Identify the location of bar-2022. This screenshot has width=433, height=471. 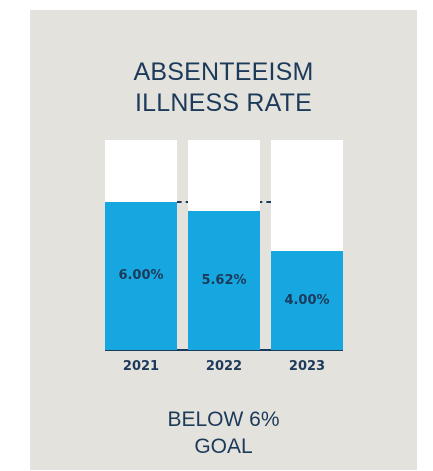
(224, 280).